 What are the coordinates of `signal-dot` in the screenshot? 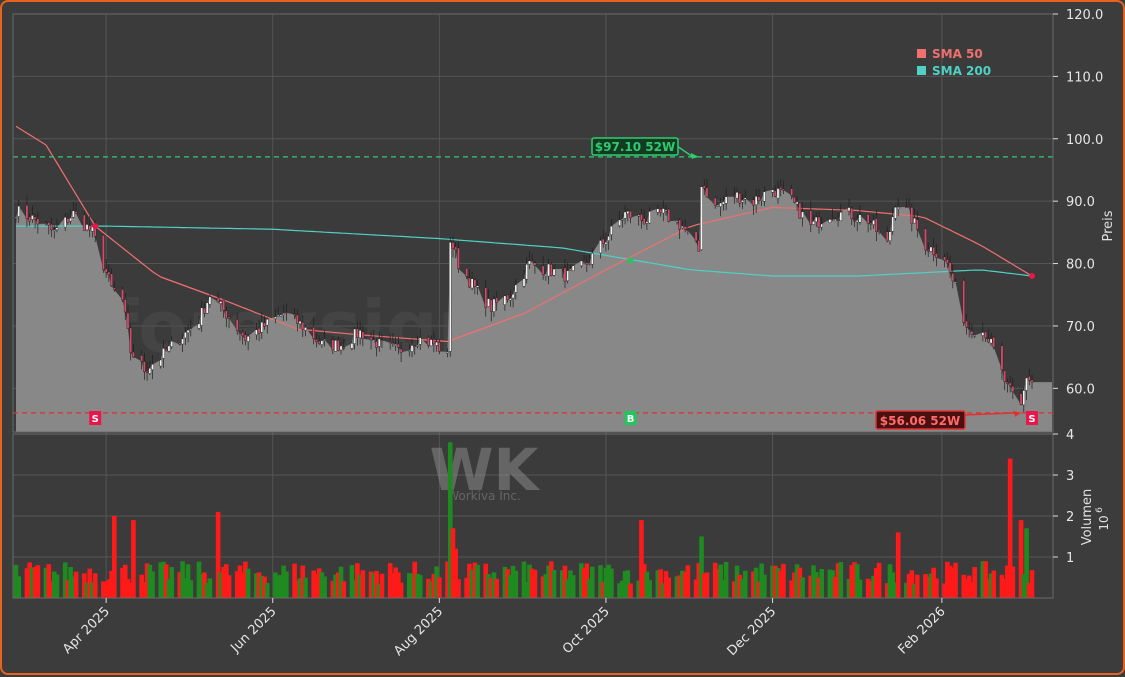 It's located at (630, 260).